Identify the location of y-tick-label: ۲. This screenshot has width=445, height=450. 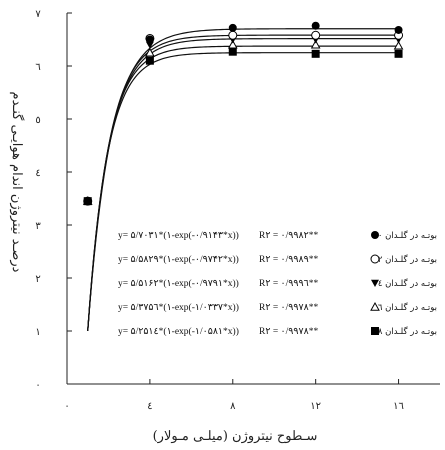
(37, 279).